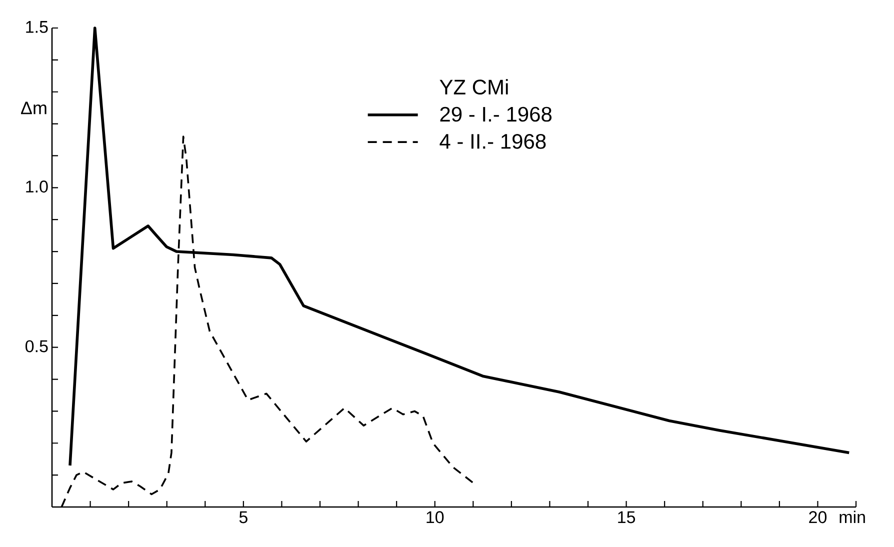 The width and height of the screenshot is (894, 547). I want to click on legend-label: 4 - II.- 1968, so click(493, 141).